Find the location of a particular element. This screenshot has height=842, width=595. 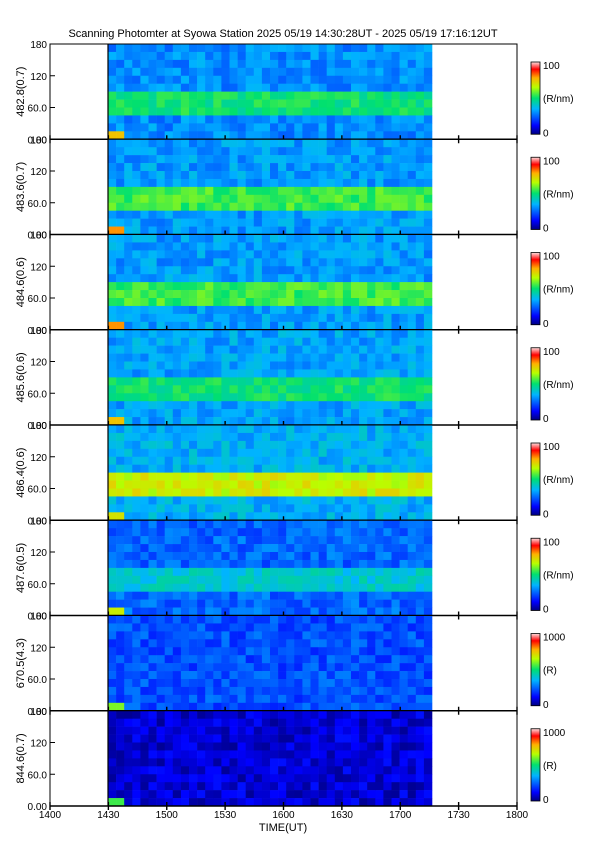

colorbar: 100(R/nm)0 is located at coordinates (552, 195).